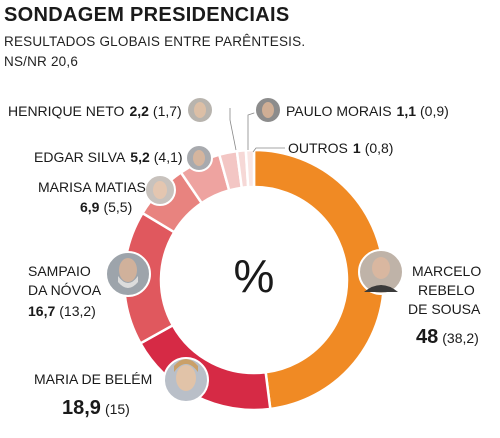 Image resolution: width=500 pixels, height=438 pixels. What do you see at coordinates (199, 158) in the screenshot?
I see `avatar-edgar` at bounding box center [199, 158].